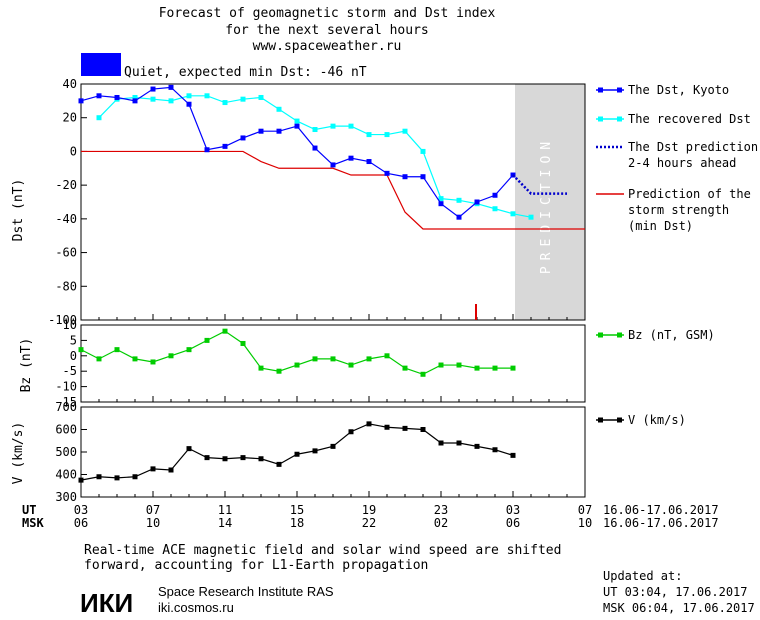 This screenshot has width=760, height=620. Describe the element at coordinates (225, 523) in the screenshot. I see `msk-tick-label: 14` at that location.